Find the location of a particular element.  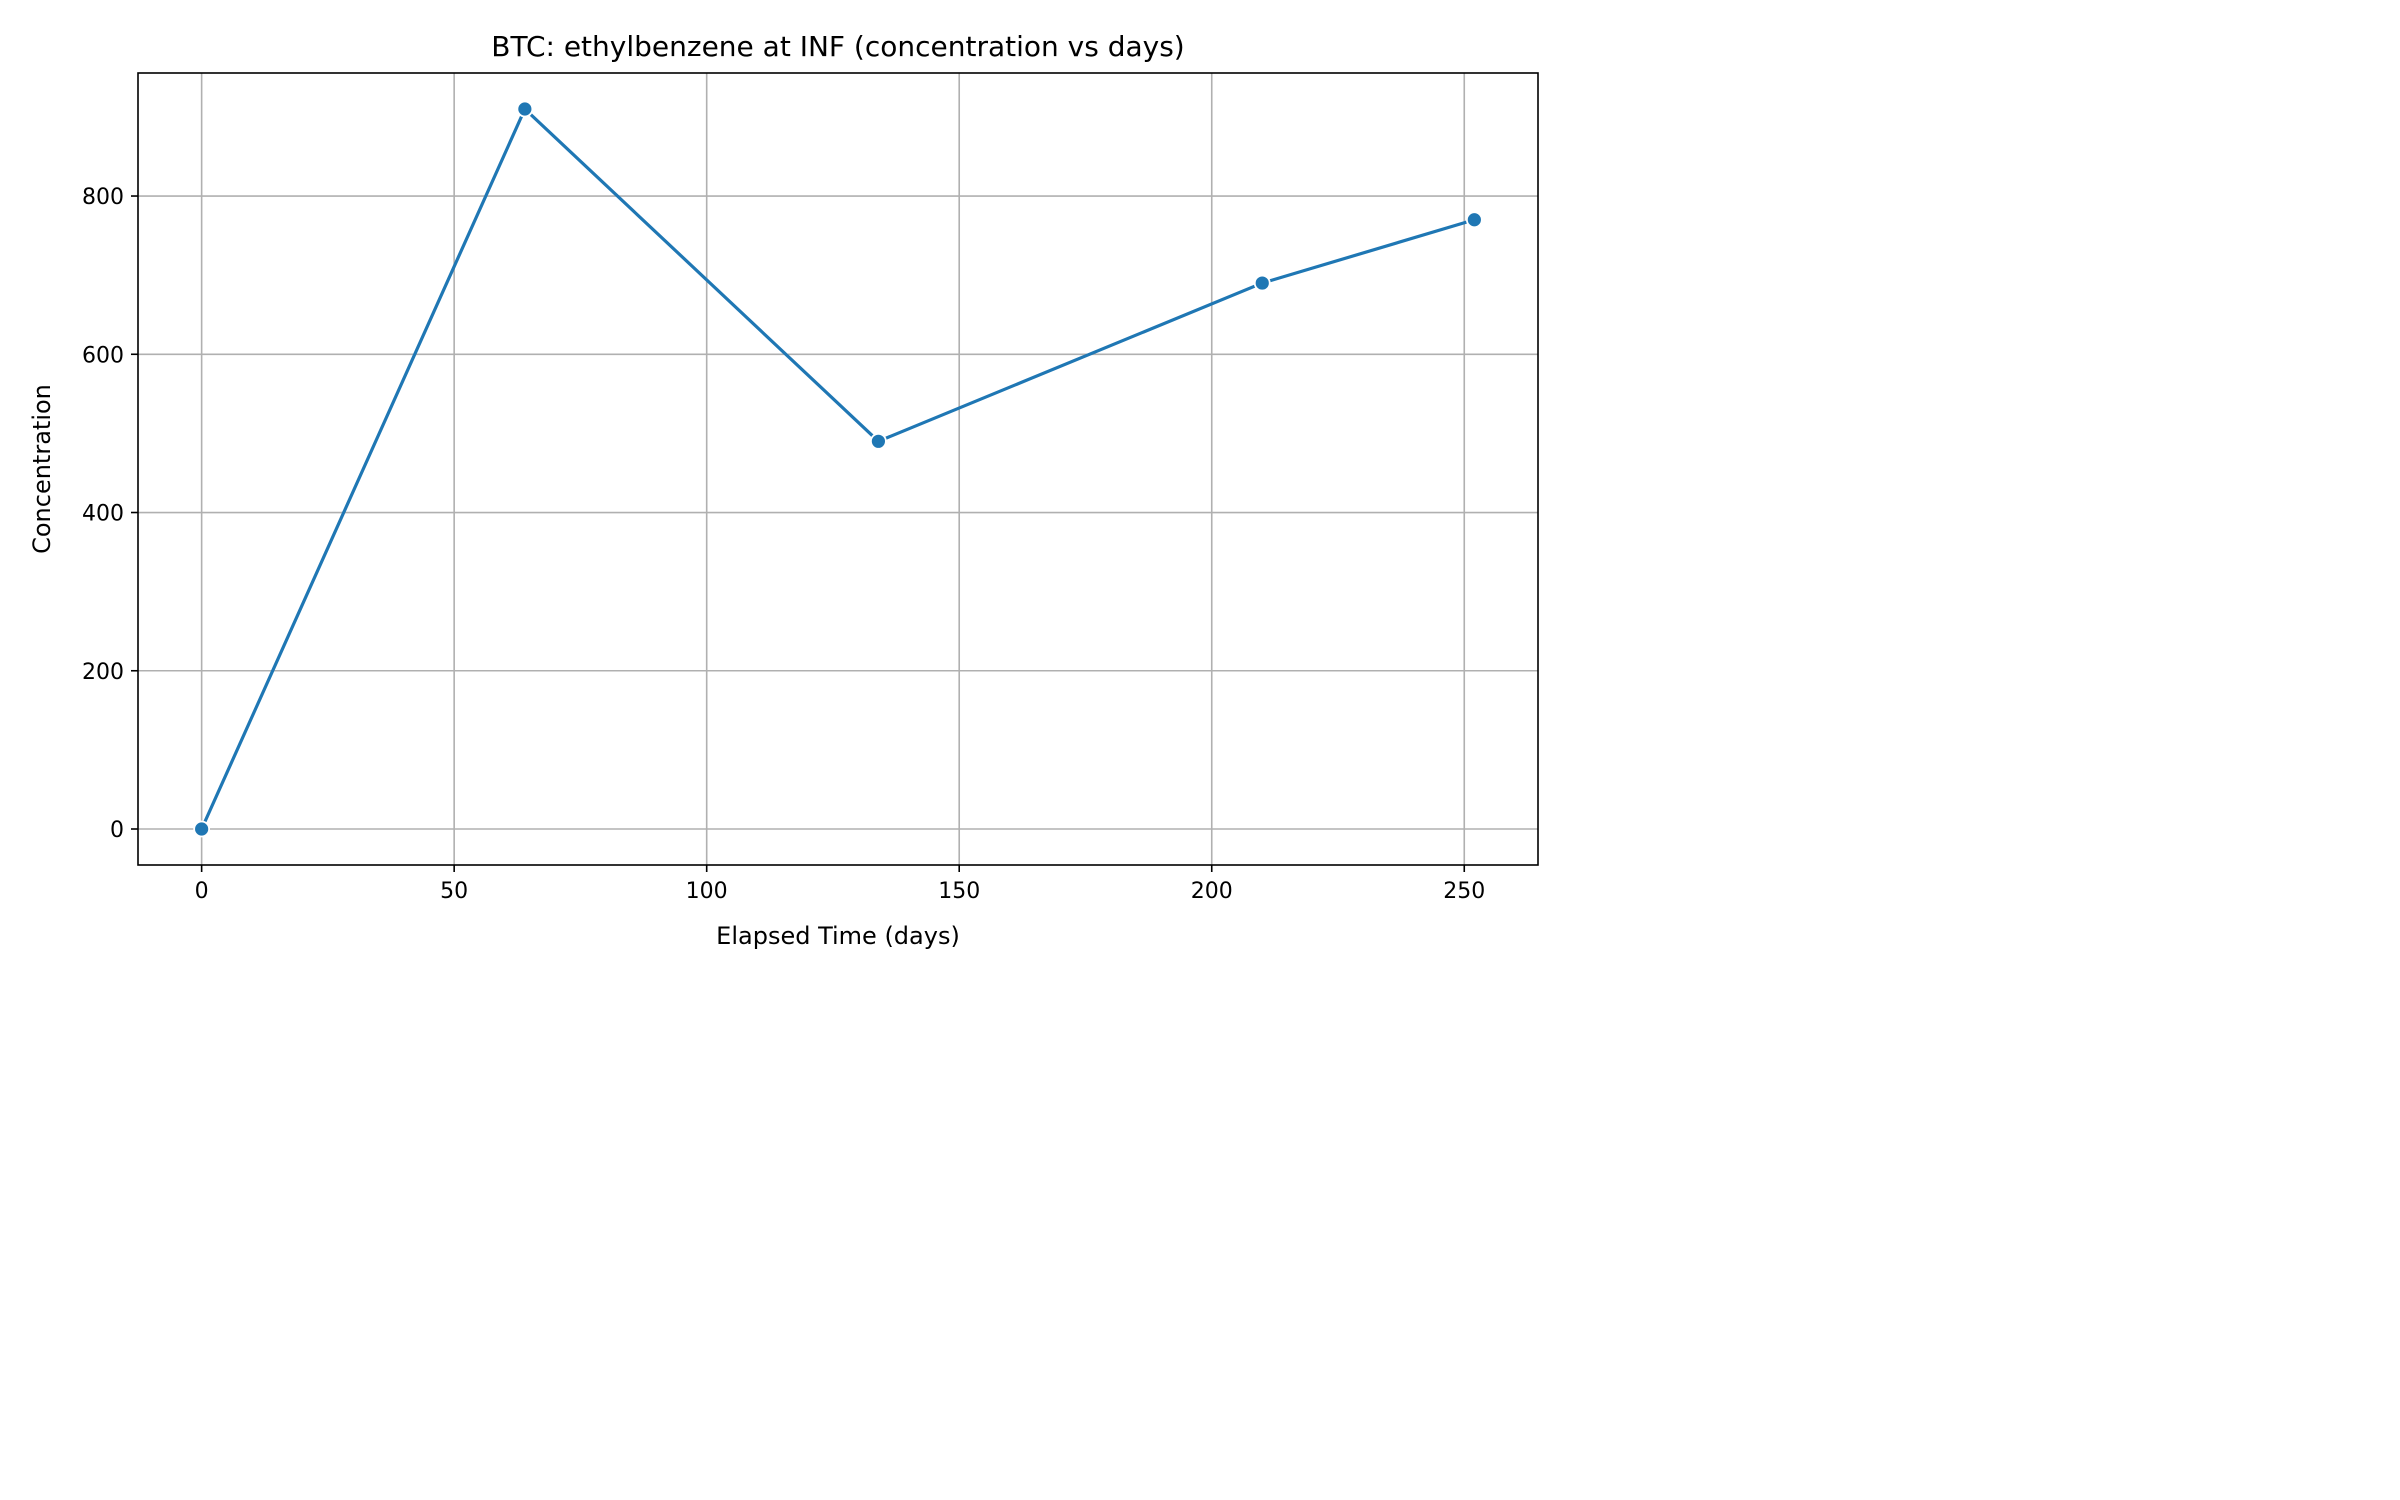

x-tick-label: 250 is located at coordinates (1464, 891).